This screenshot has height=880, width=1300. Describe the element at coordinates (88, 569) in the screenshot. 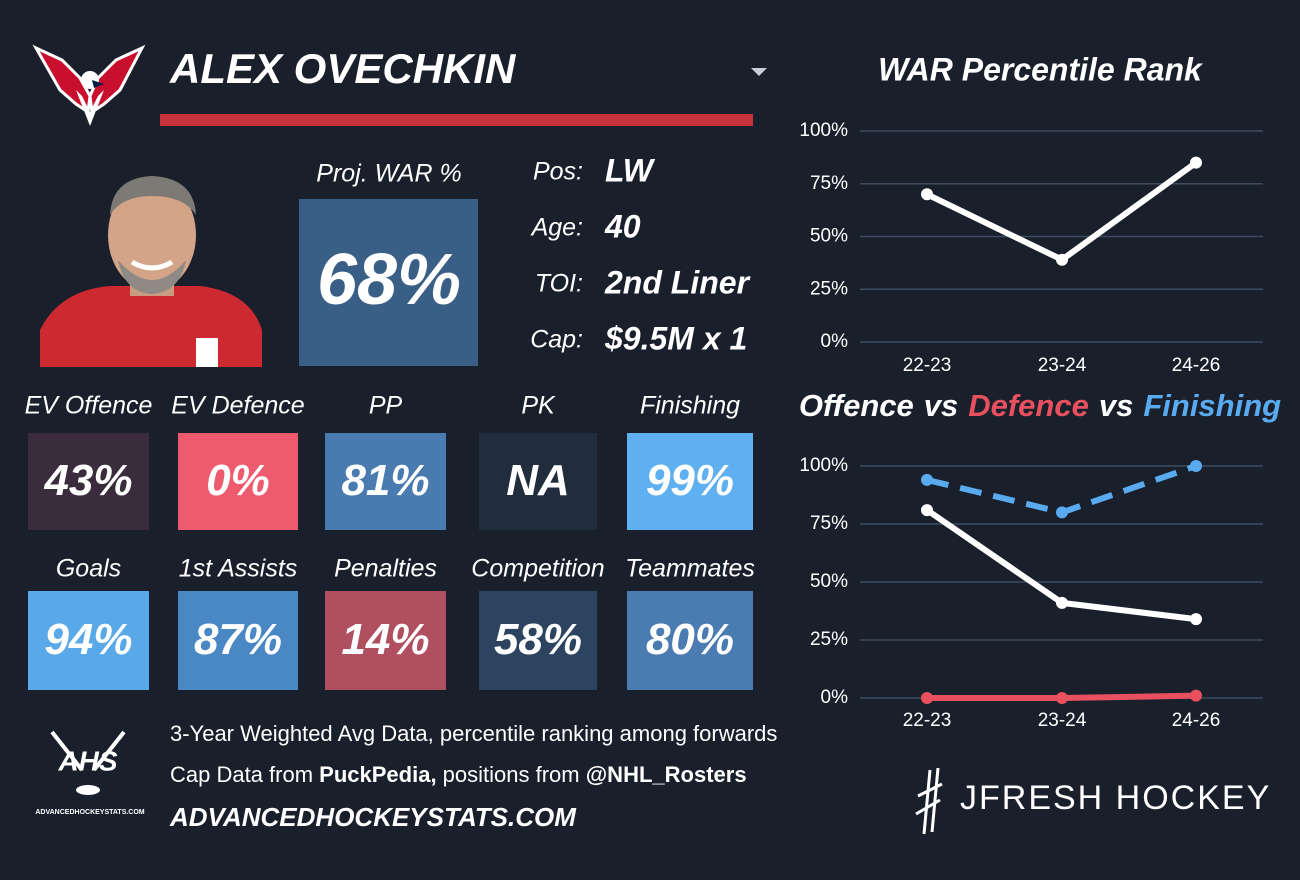

I see `tile-label: Goals` at that location.